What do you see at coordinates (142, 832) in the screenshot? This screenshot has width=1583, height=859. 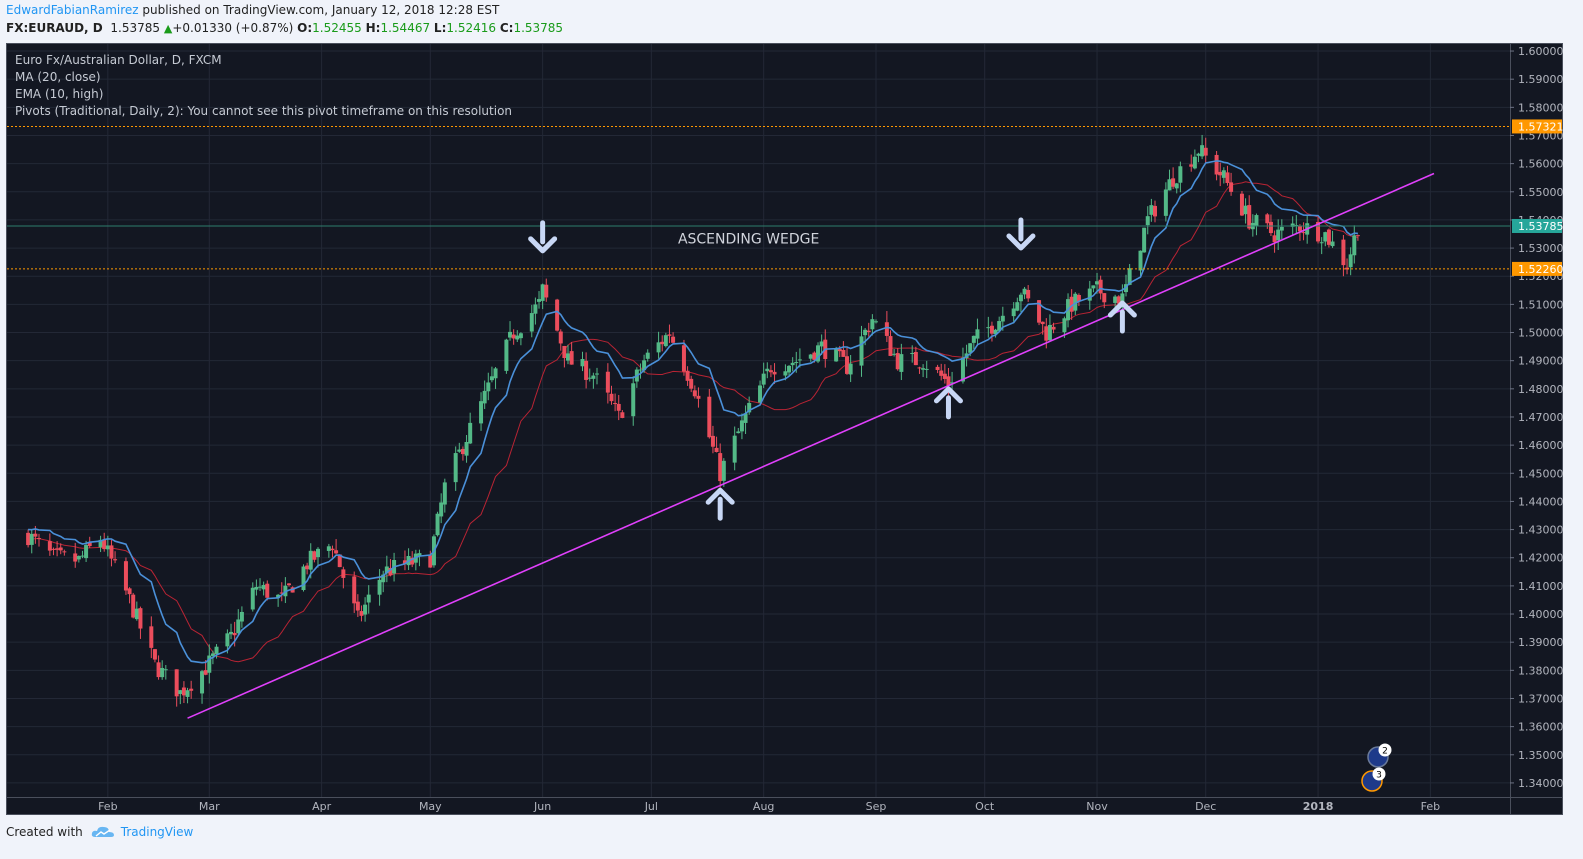 I see `tradingview-link: TradingView` at bounding box center [142, 832].